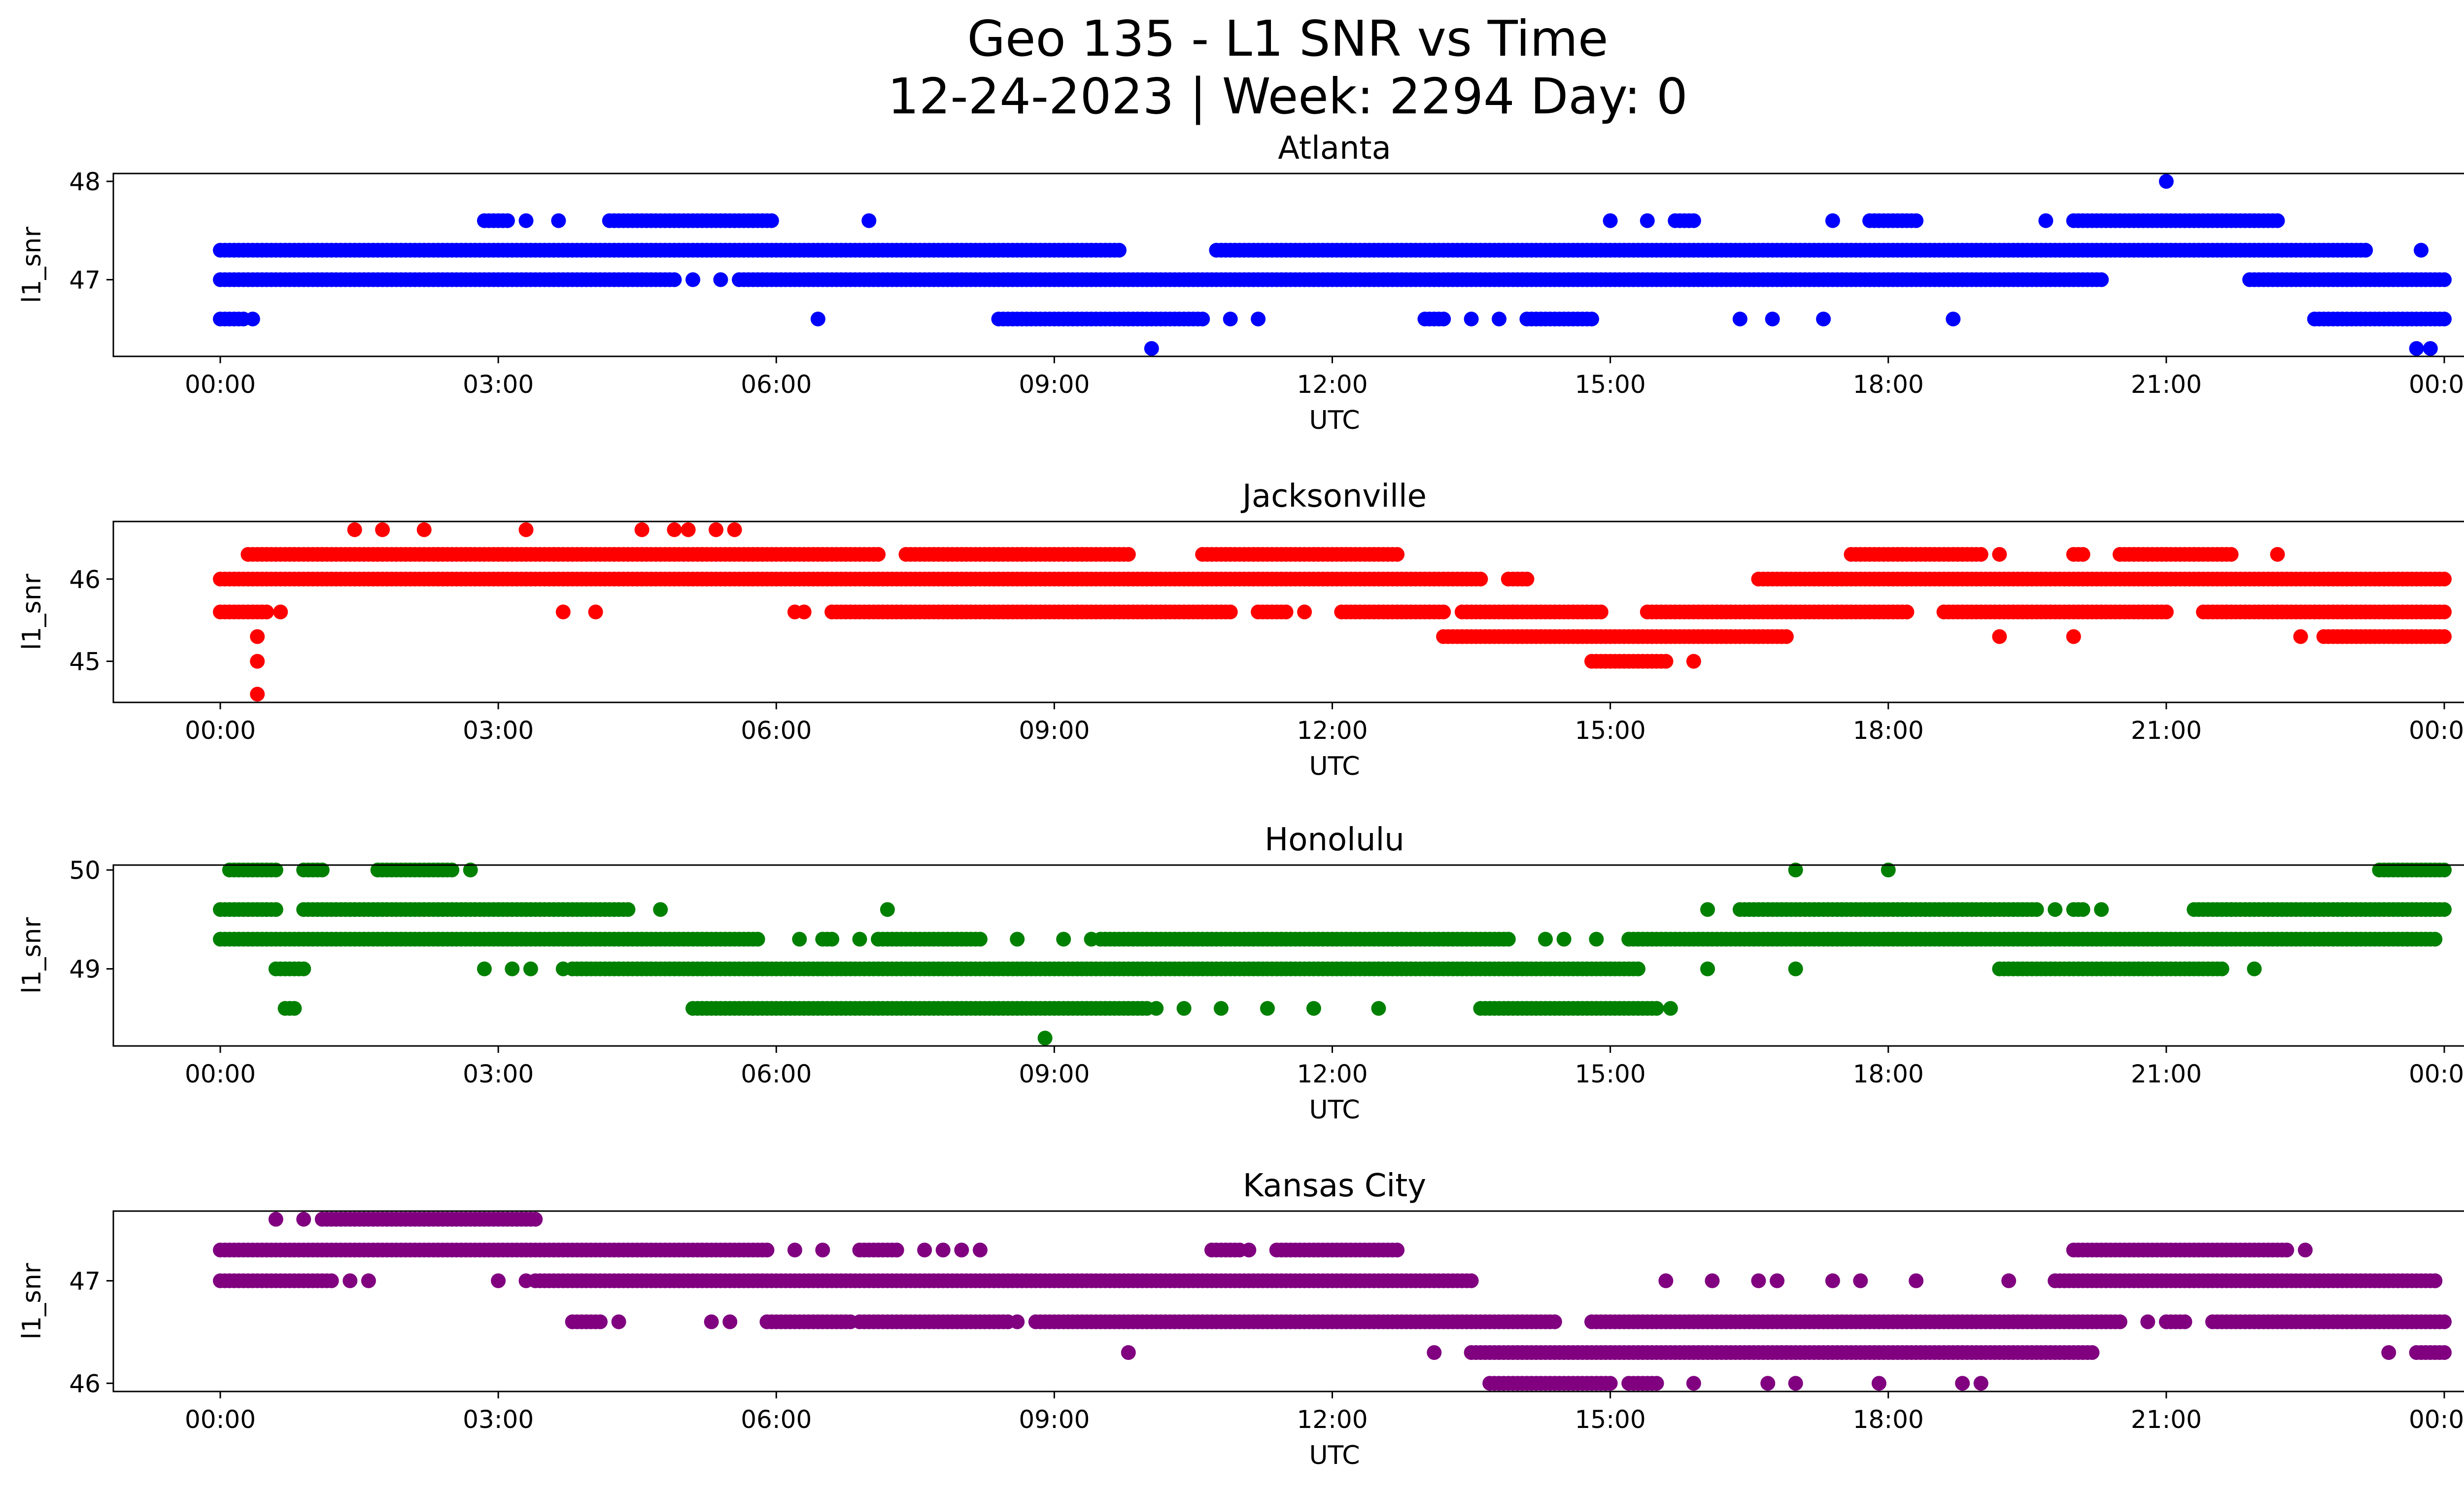 The width and height of the screenshot is (2464, 1495). I want to click on y-tick-label: 50, so click(85, 870).